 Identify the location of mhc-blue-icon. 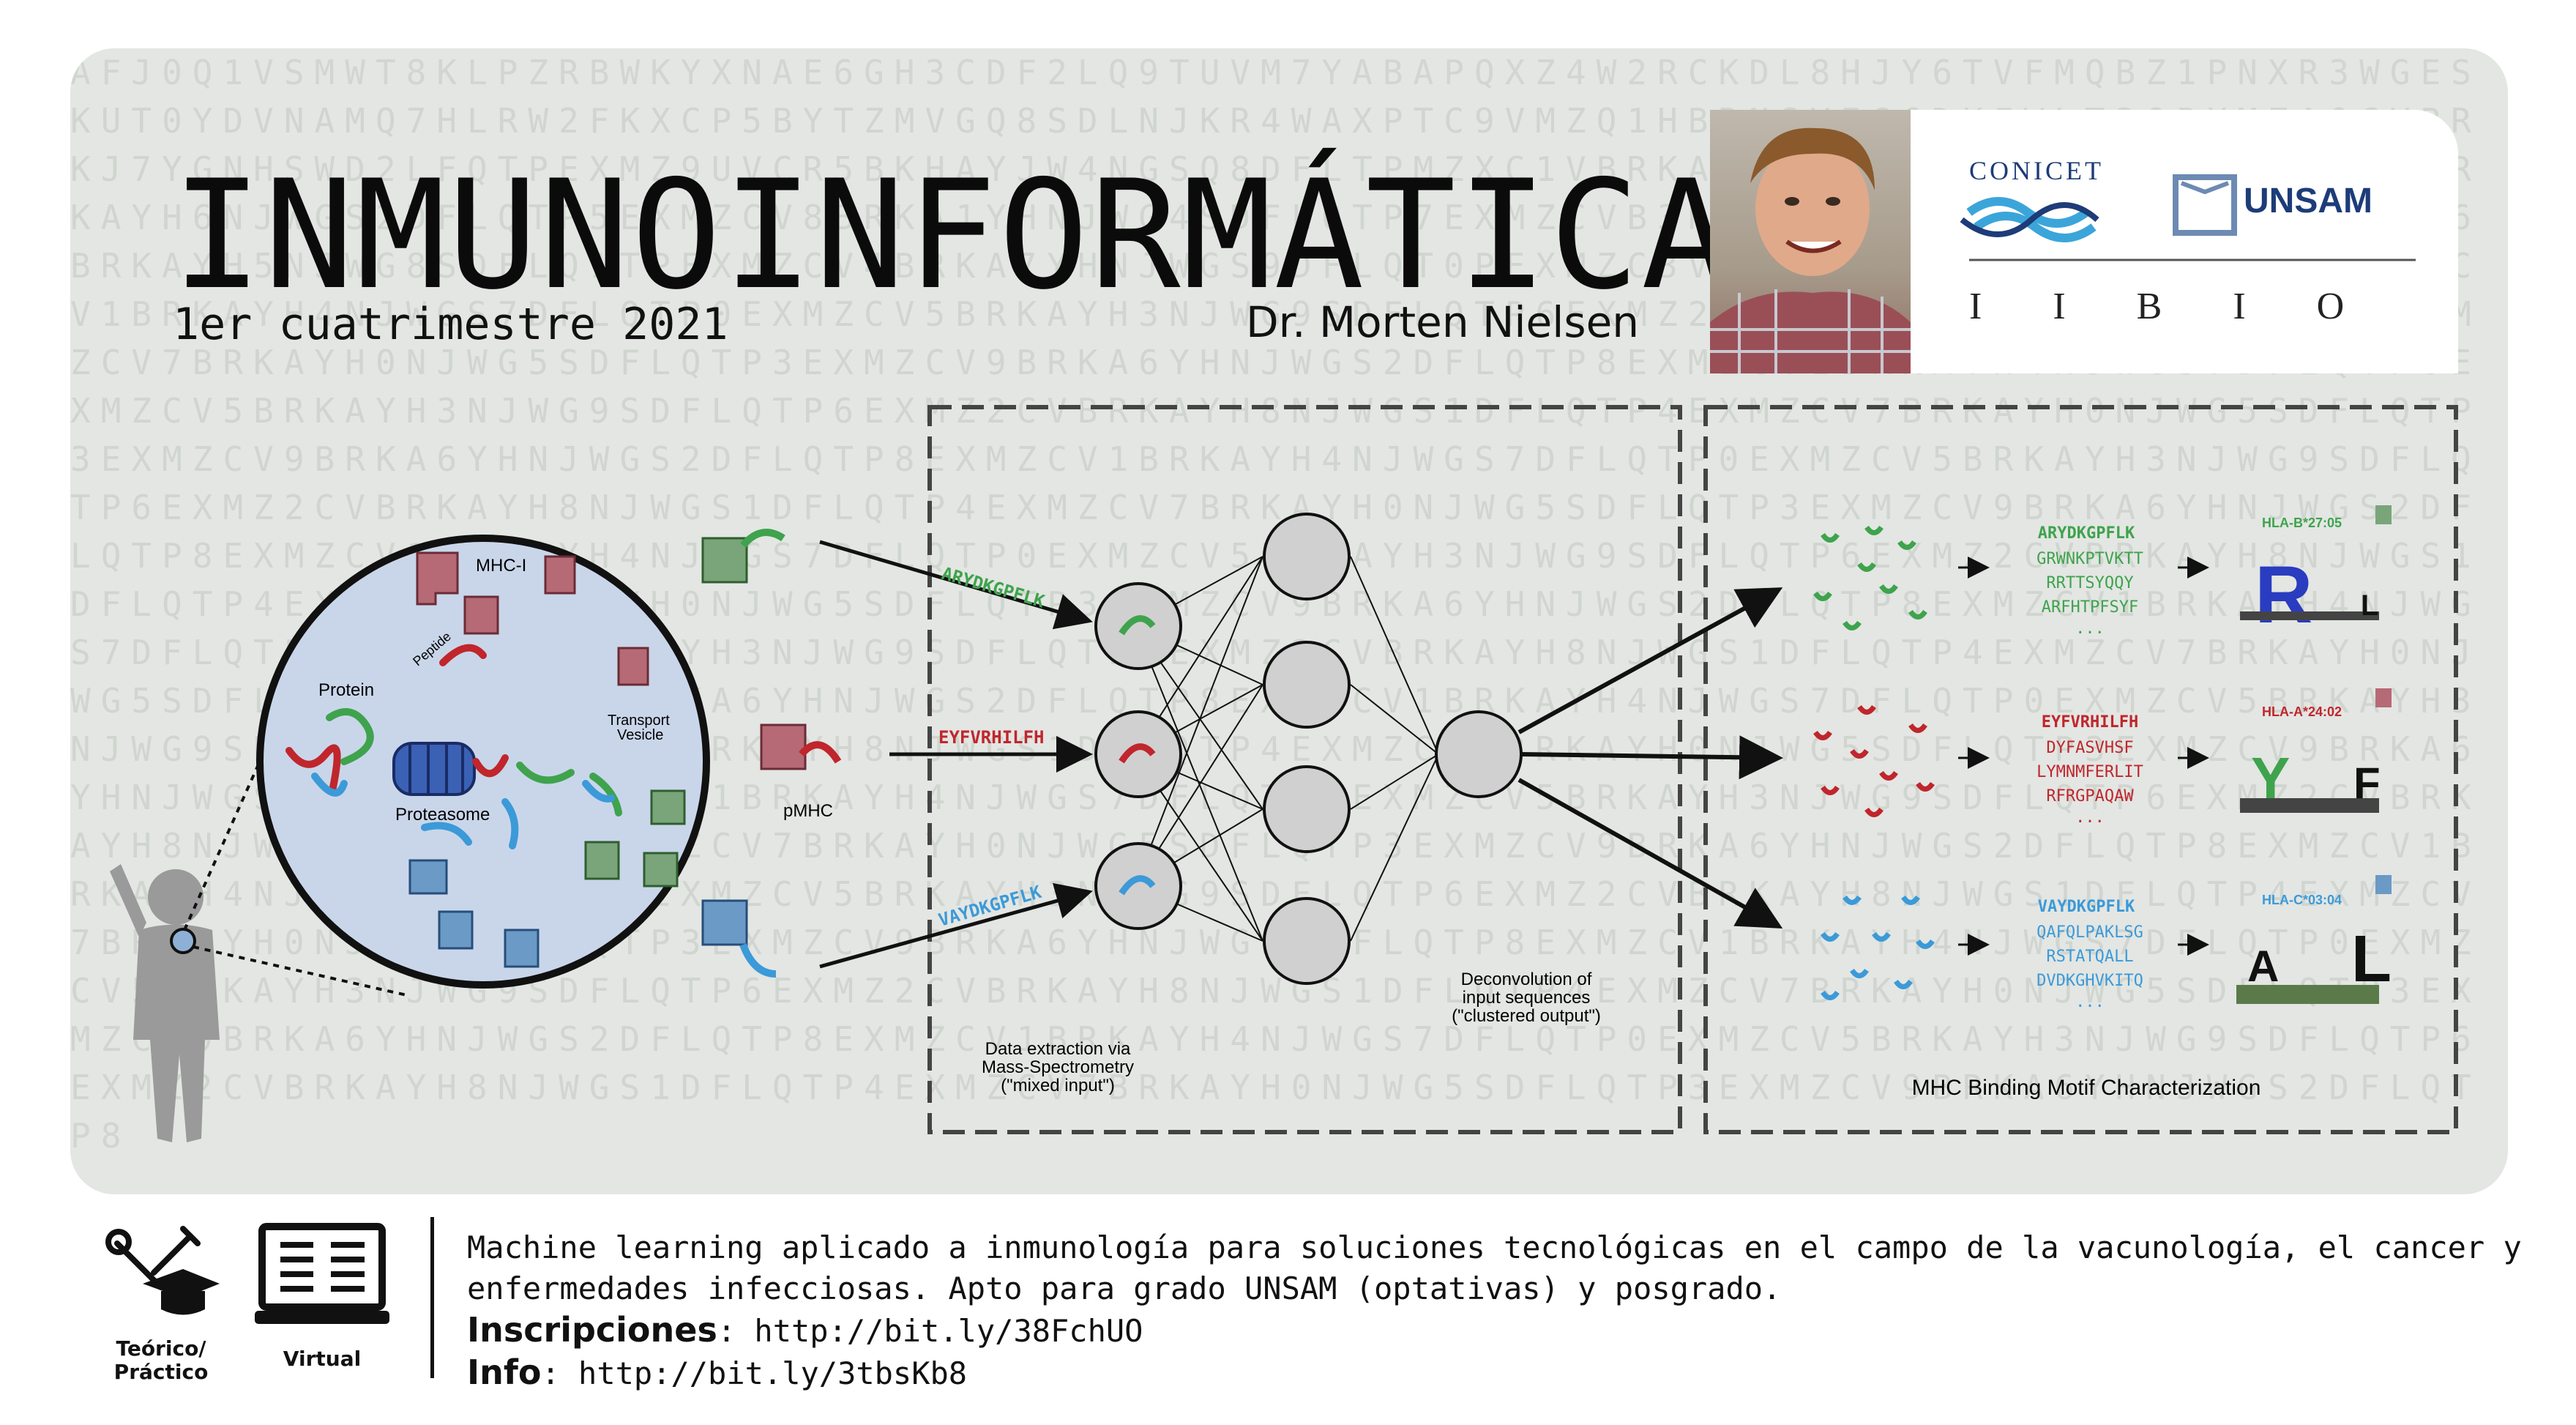
(428, 877).